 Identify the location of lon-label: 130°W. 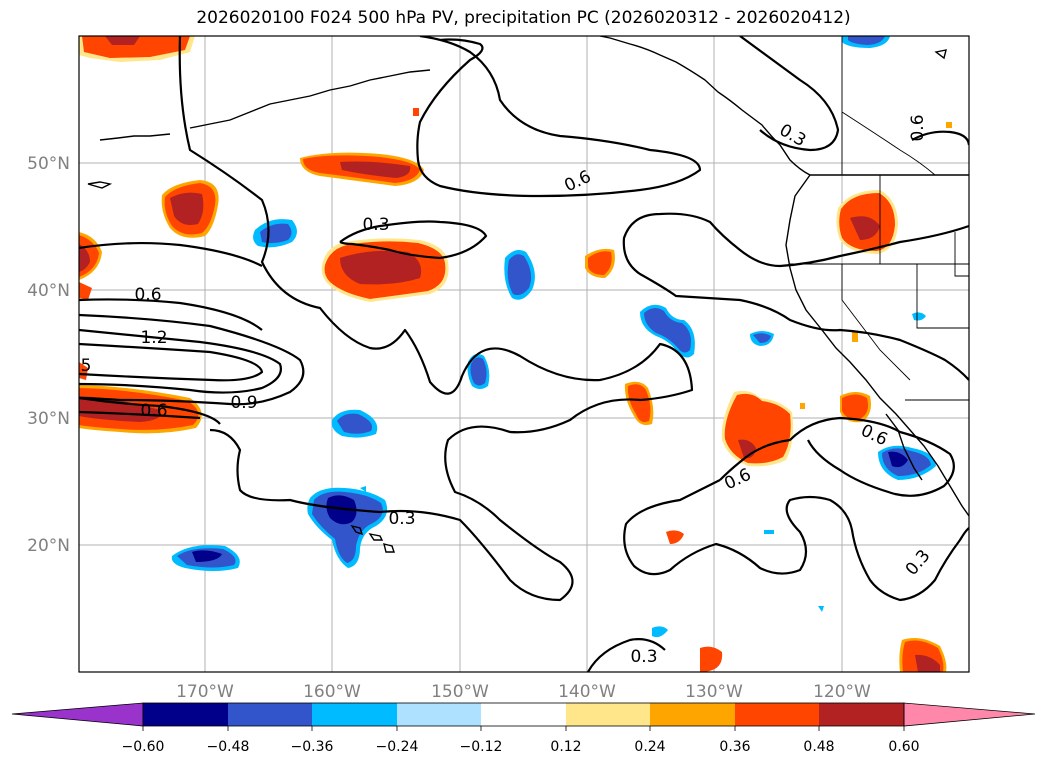
(714, 692).